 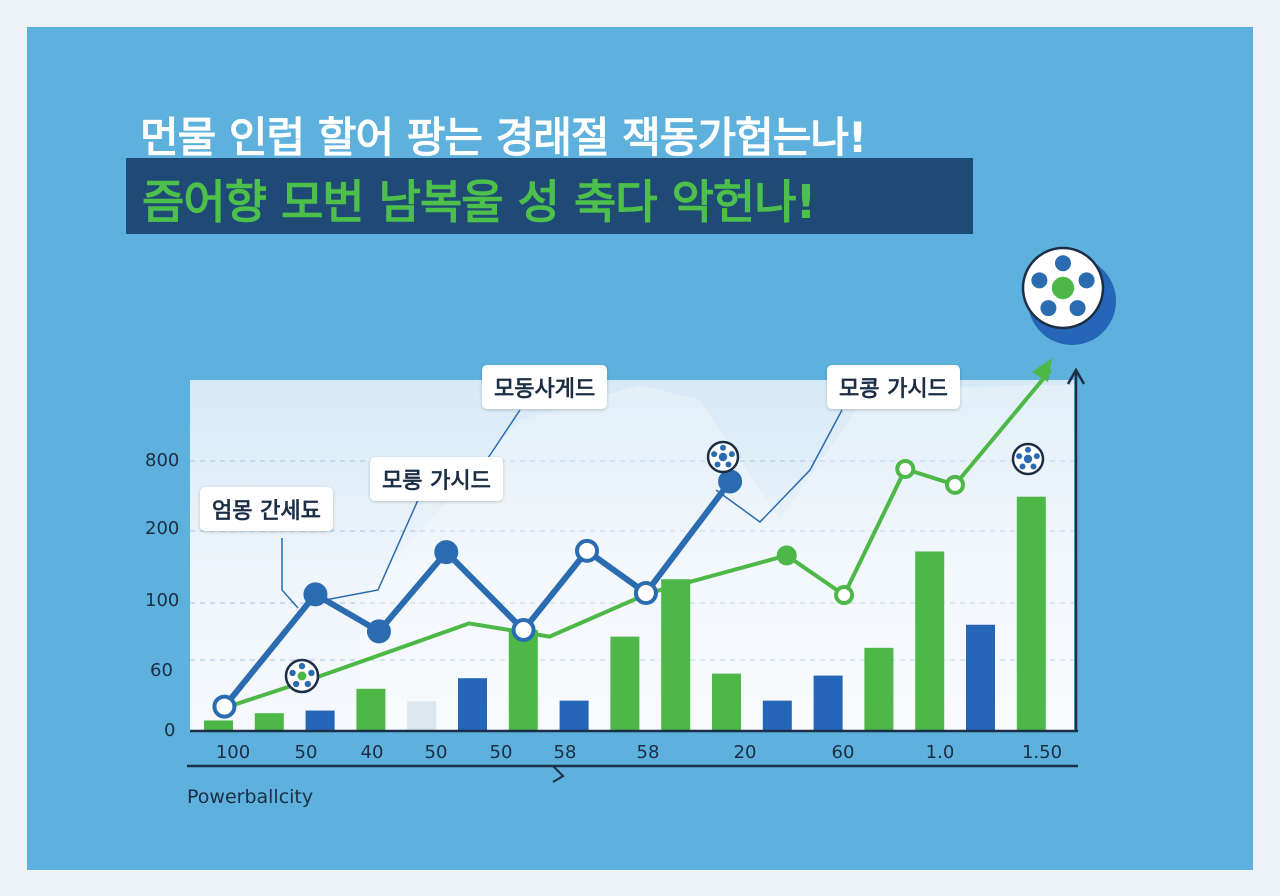 What do you see at coordinates (477, 594) in the screenshot?
I see `blue-series-line` at bounding box center [477, 594].